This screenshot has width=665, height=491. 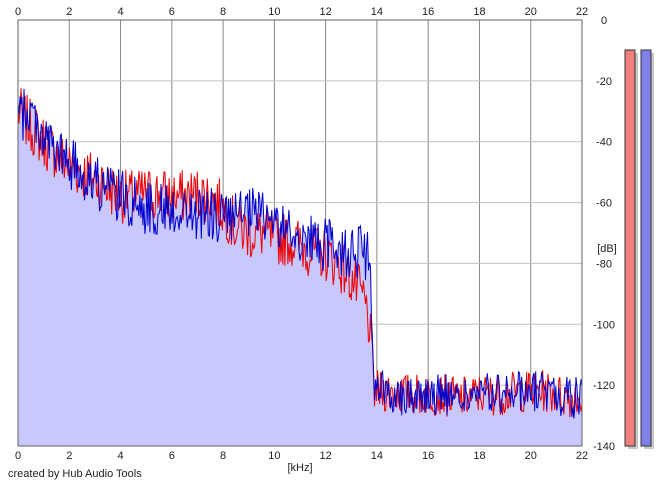 What do you see at coordinates (604, 234) in the screenshot?
I see `y-axis: 0 -20 -40 -60 -80 -100 -120 -140` at bounding box center [604, 234].